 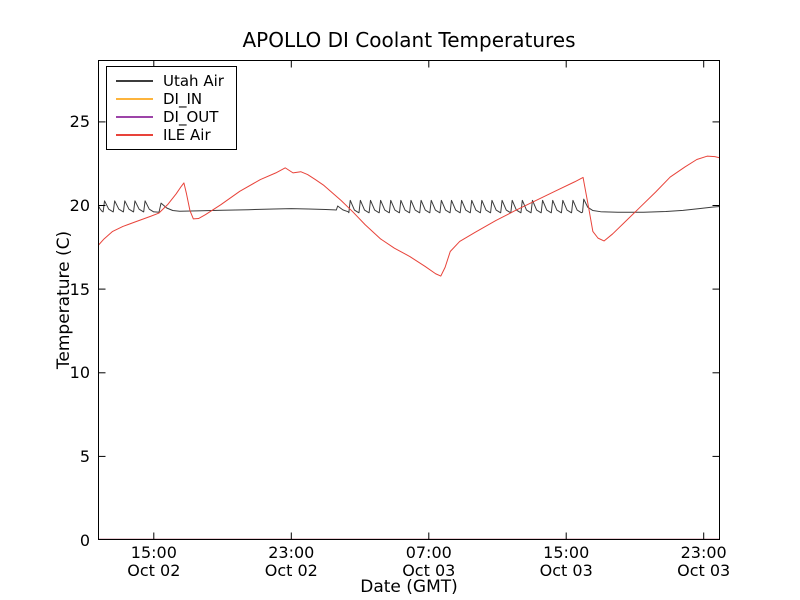 What do you see at coordinates (191, 117) in the screenshot?
I see `legend-label-di-out: DI_OUT` at bounding box center [191, 117].